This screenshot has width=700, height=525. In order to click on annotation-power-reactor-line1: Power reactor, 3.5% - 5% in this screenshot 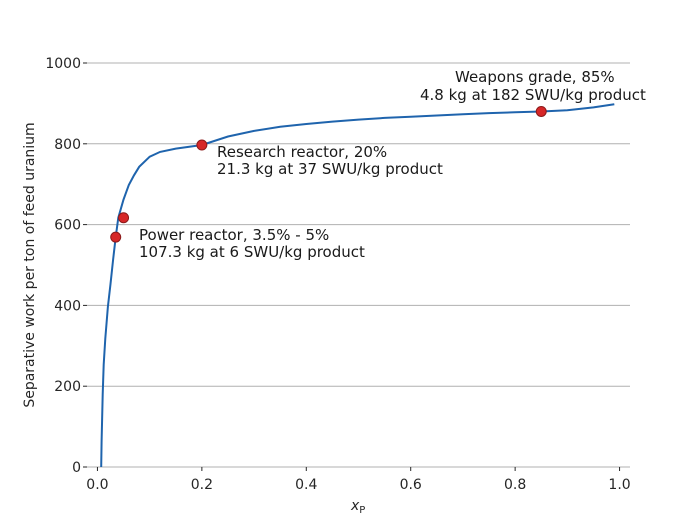, I will do `click(234, 235)`.